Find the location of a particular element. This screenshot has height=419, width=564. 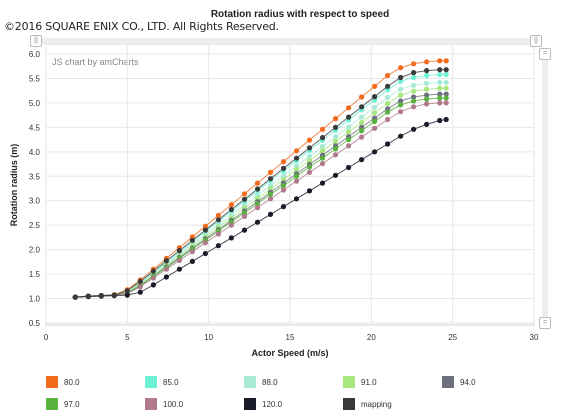

chart-credit: JS chart by amCharts is located at coordinates (95, 62).